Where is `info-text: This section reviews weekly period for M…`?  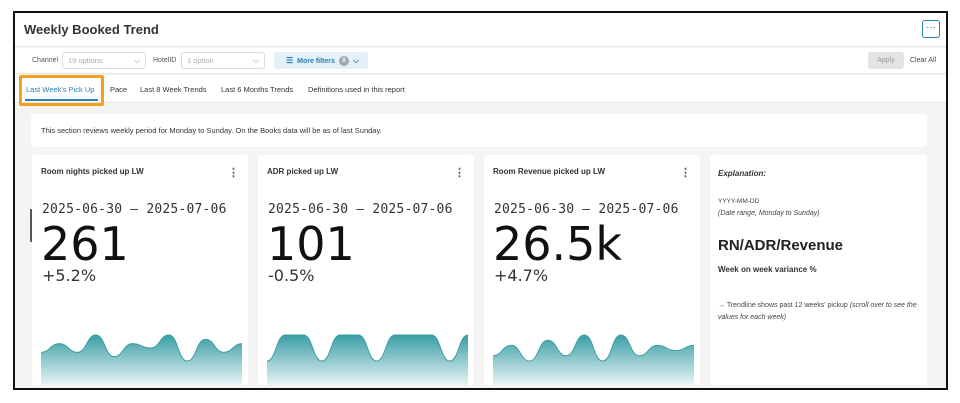
info-text: This section reviews weekly period for M… is located at coordinates (211, 130).